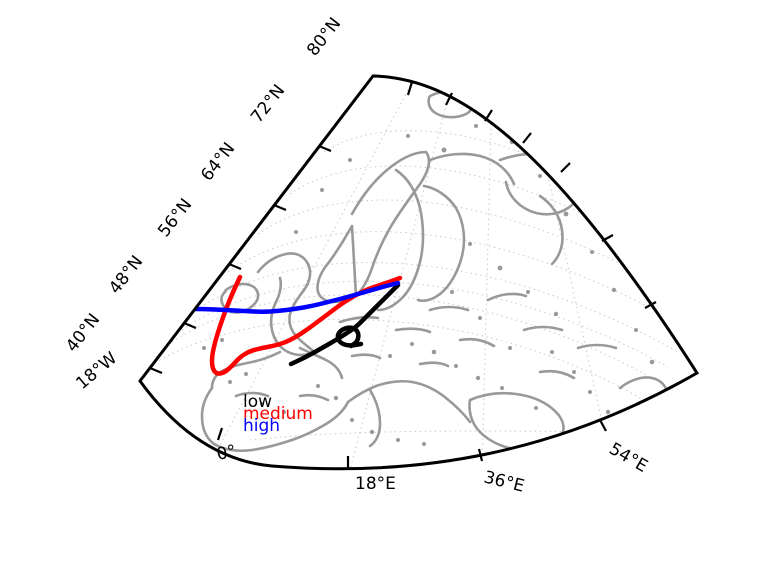  Describe the element at coordinates (628, 458) in the screenshot. I see `longitude-label-4: 54°E` at that location.